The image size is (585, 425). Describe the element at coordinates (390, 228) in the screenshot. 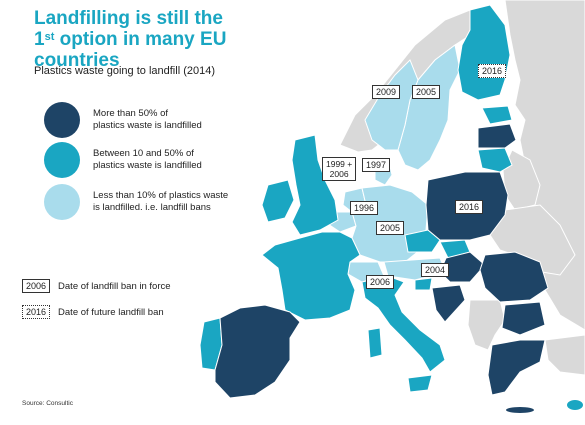

I see `label-germany: 2005` at that location.